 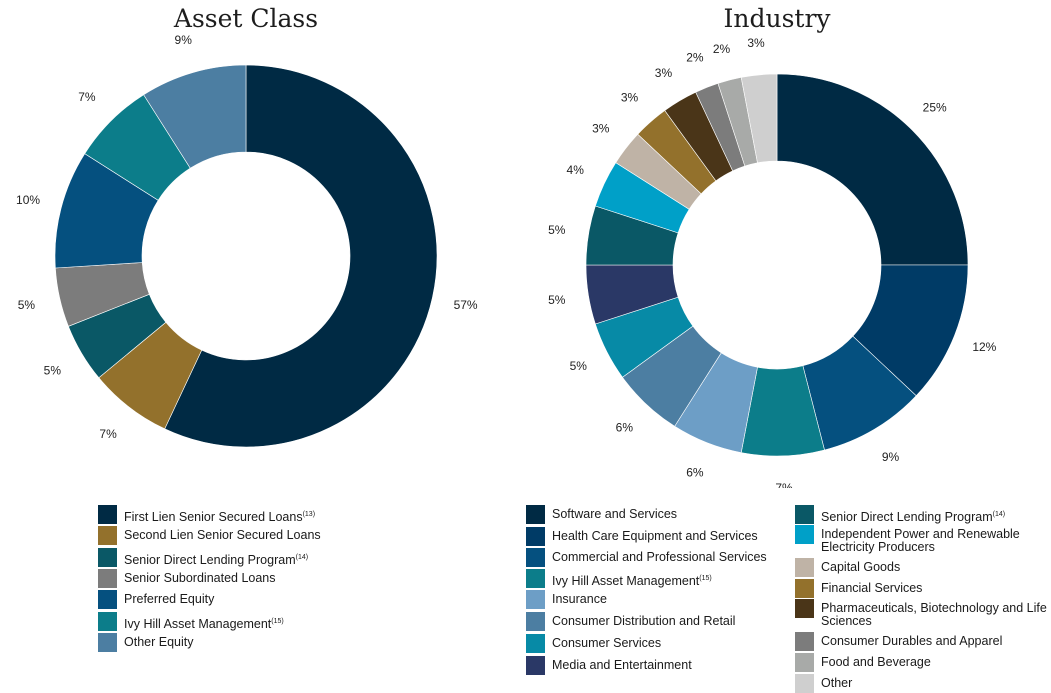 What do you see at coordinates (644, 621) in the screenshot?
I see `industry-legend-label: Consumer Distribution and Retail` at bounding box center [644, 621].